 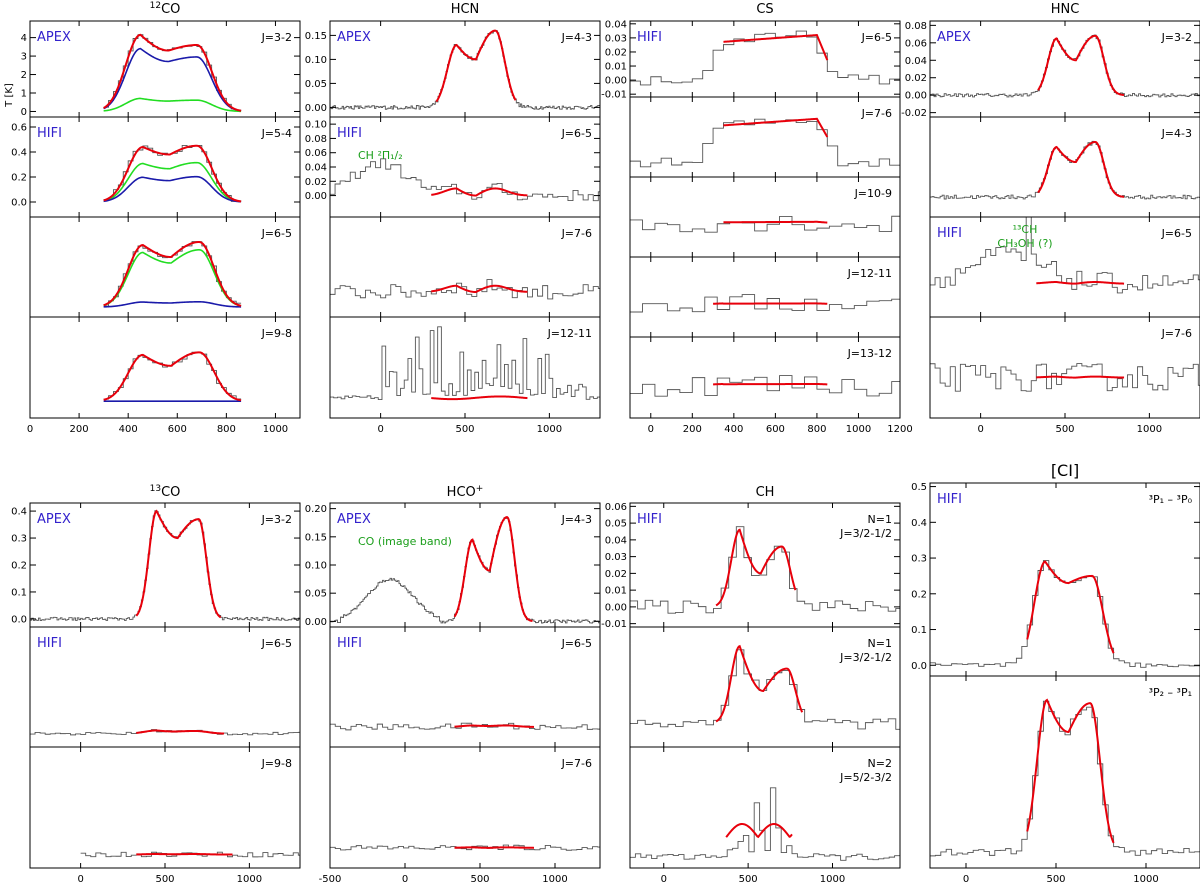 What do you see at coordinates (816, 429) in the screenshot?
I see `x-tick-label: 800` at bounding box center [816, 429].